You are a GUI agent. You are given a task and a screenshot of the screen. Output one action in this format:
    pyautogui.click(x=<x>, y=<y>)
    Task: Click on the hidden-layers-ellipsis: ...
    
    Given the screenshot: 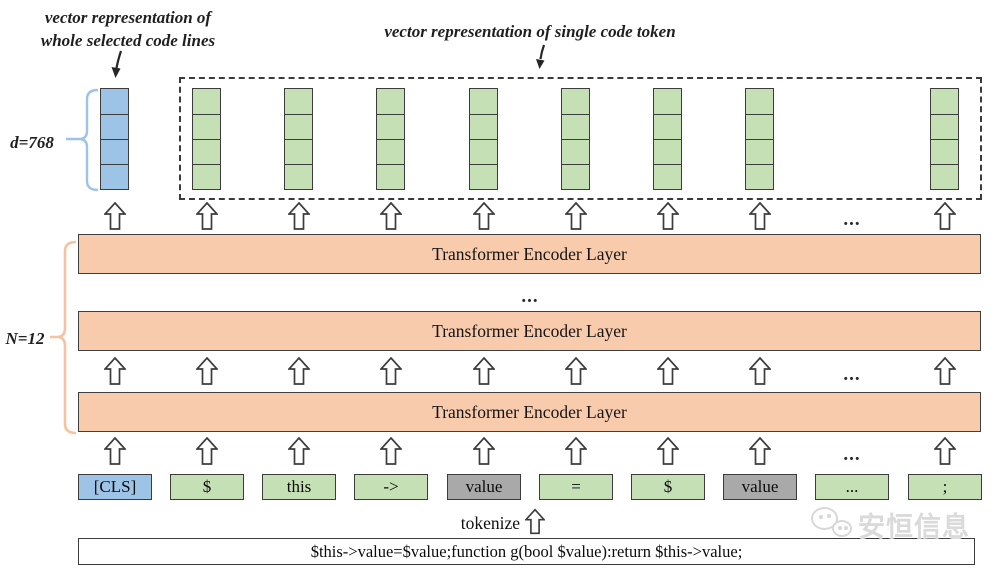 What is the action you would take?
    pyautogui.click(x=530, y=296)
    